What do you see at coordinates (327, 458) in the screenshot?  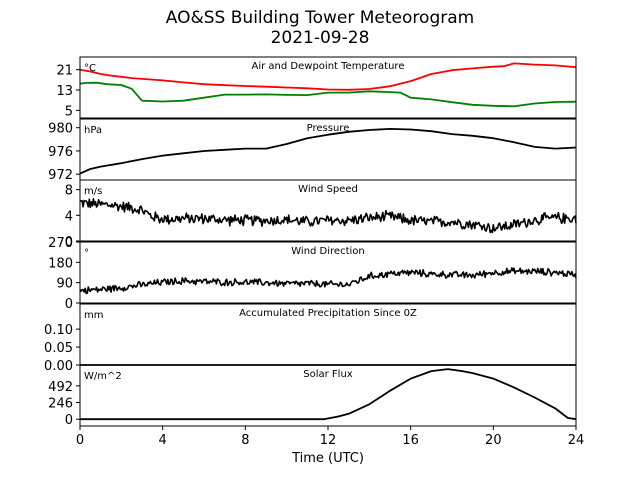 I see `x-axis-label: Time (UTC)` at bounding box center [327, 458].